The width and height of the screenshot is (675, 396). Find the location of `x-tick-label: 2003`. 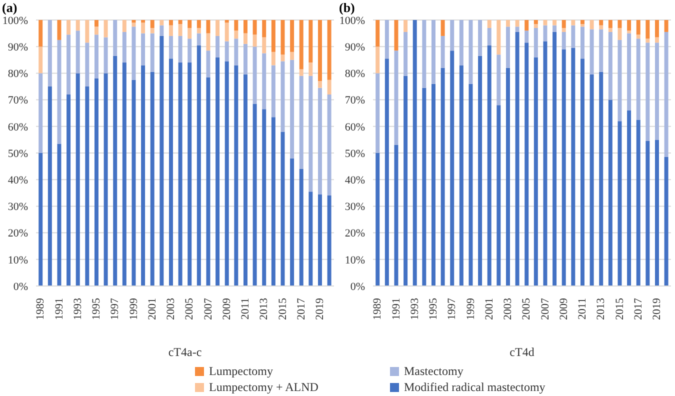

x-tick-label: 2003 is located at coordinates (171, 309).